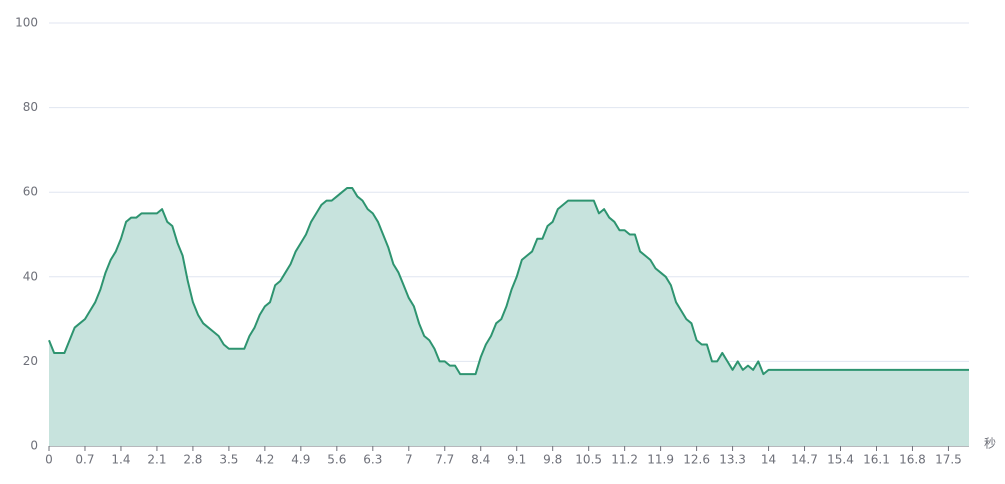  Describe the element at coordinates (34, 446) in the screenshot. I see `y-tick-label: 0` at that location.